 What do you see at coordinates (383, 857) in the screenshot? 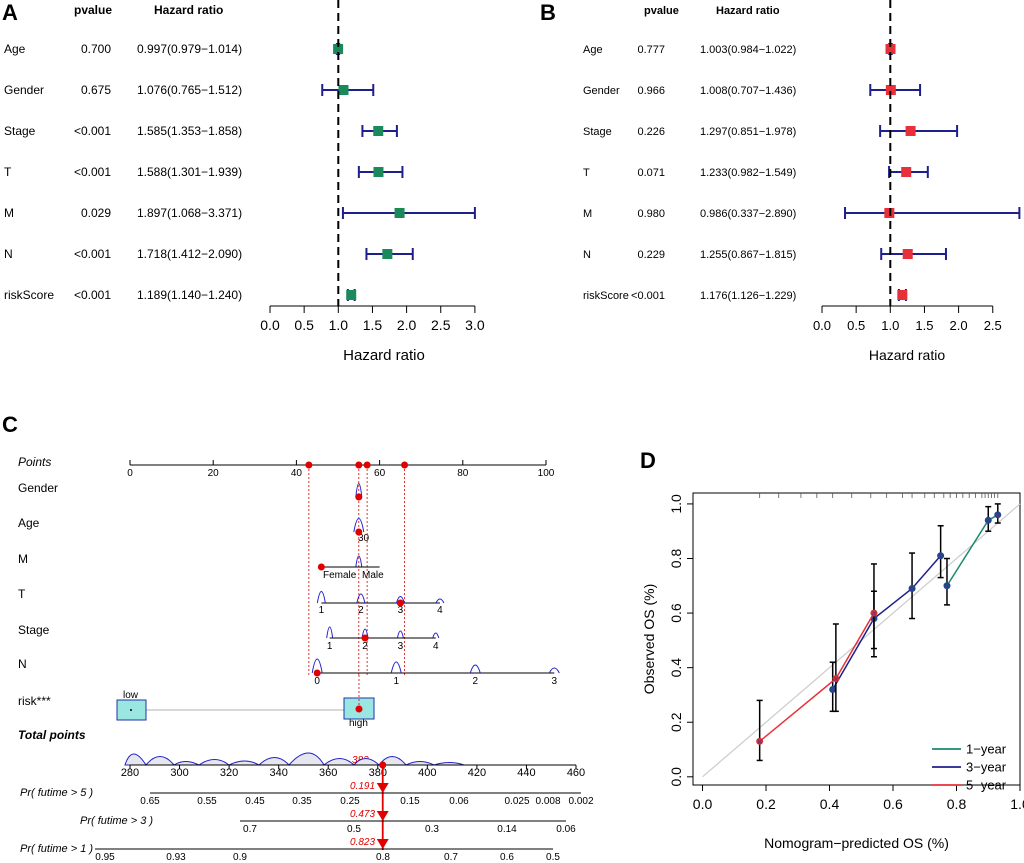
I see `nomogram-prob-tick-label: 0.8` at bounding box center [383, 857].